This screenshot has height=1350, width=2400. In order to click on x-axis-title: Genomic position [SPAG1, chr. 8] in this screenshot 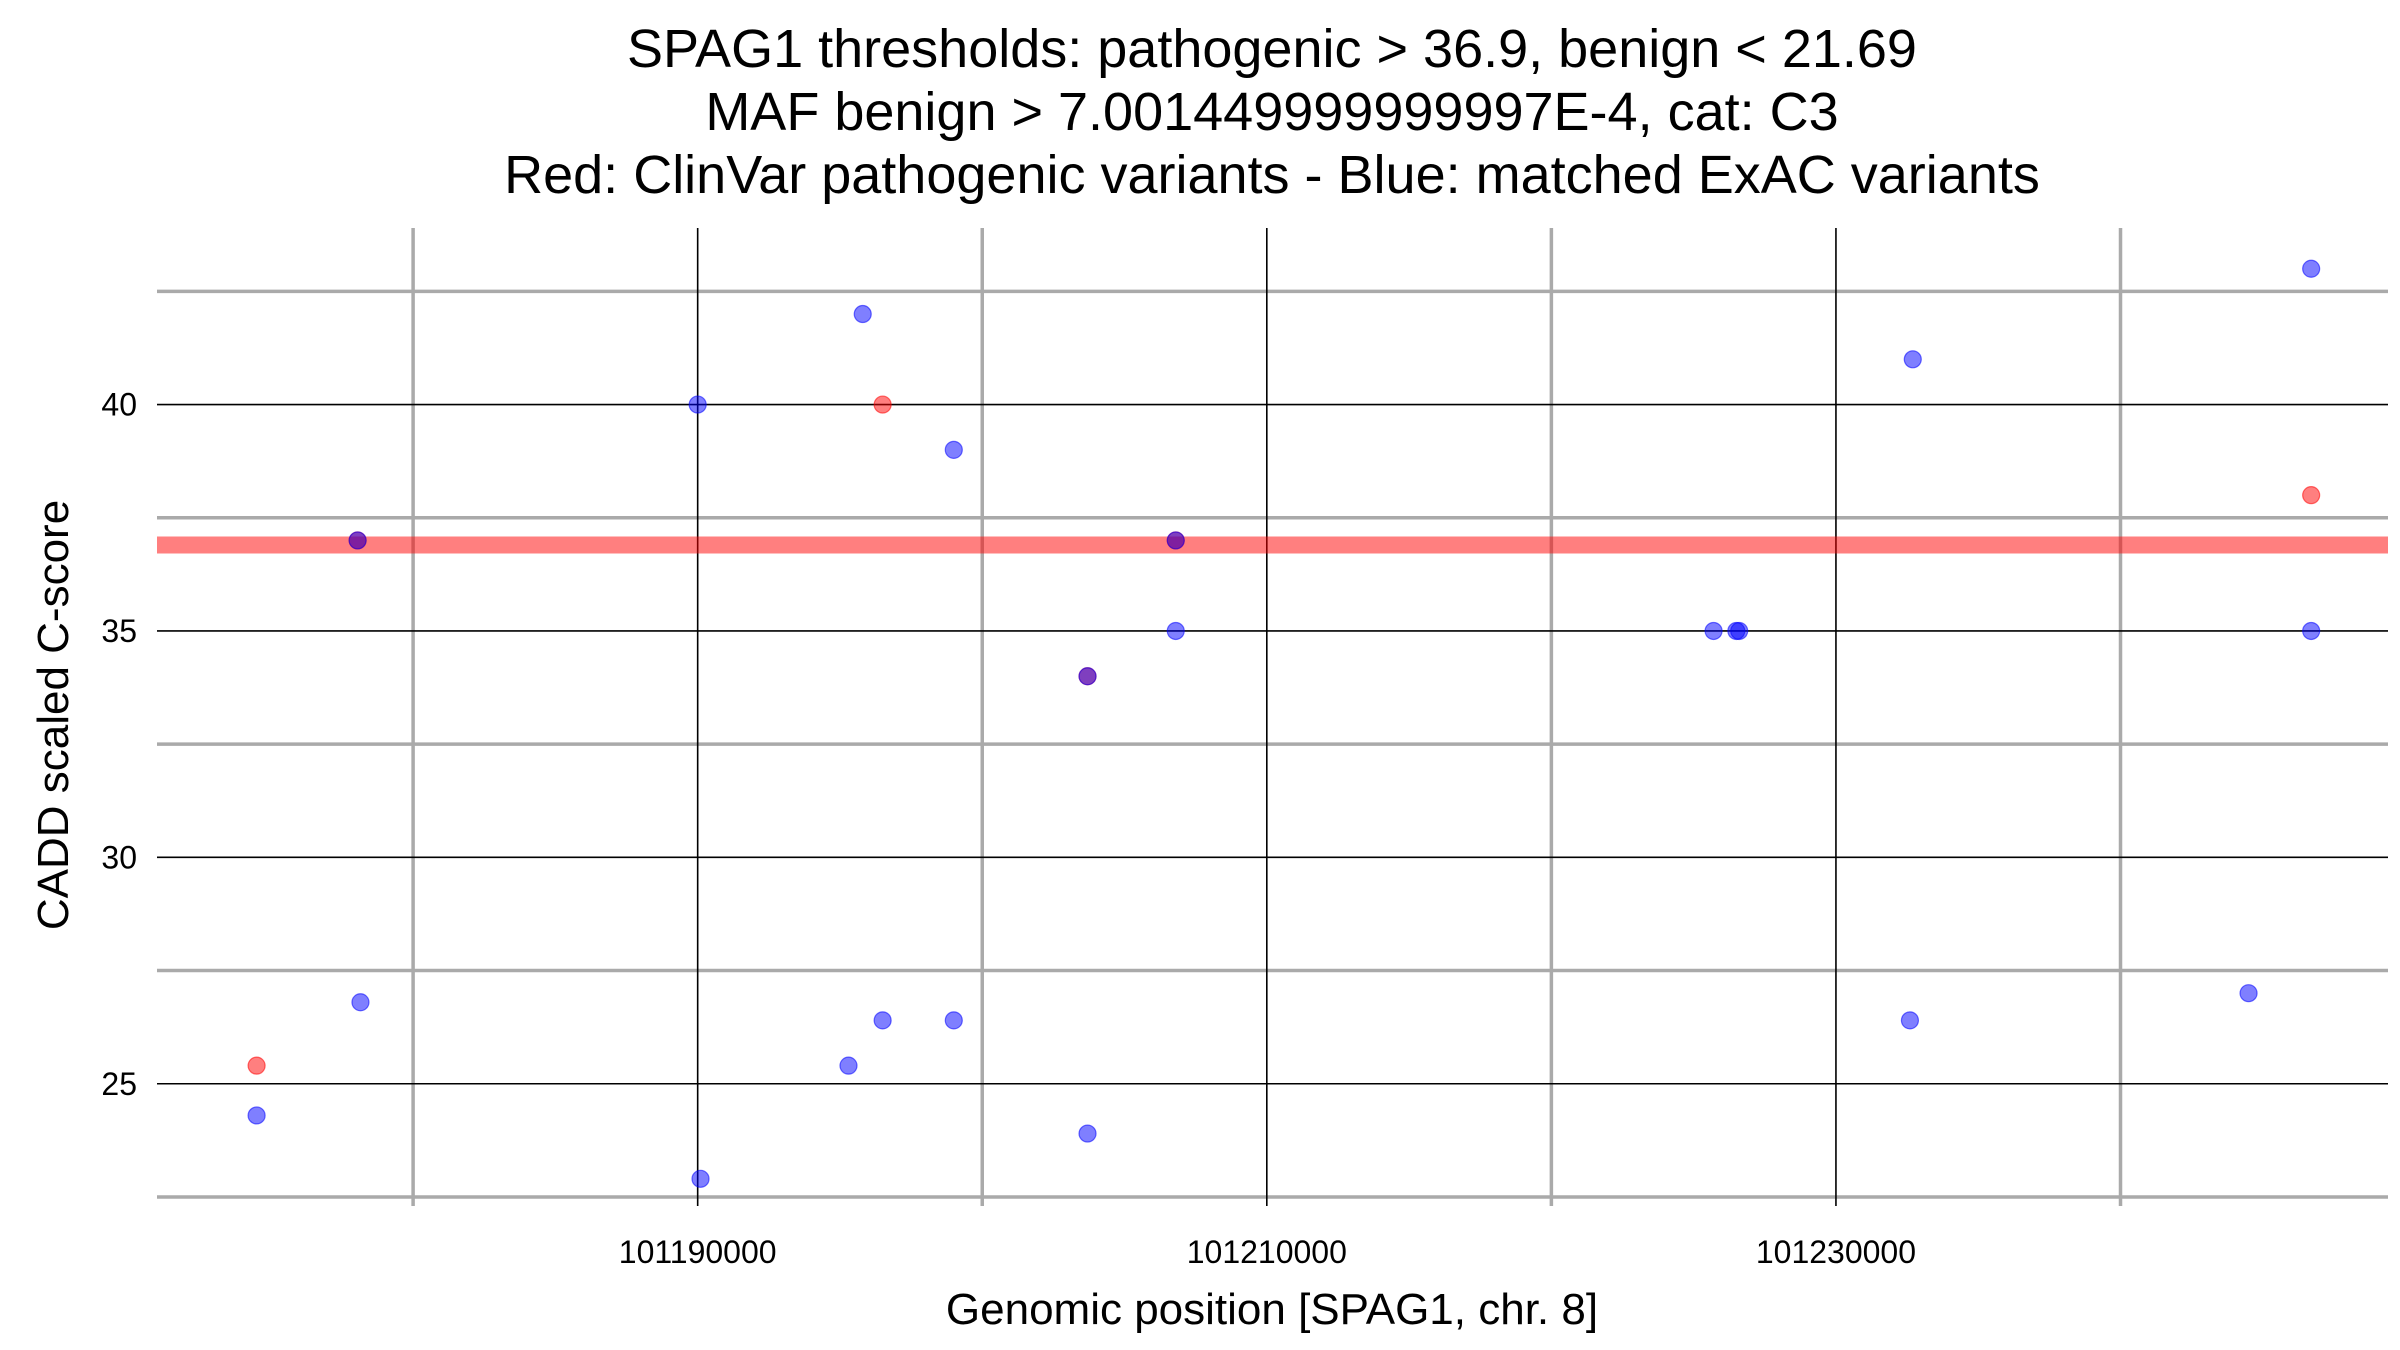, I will do `click(1272, 1309)`.